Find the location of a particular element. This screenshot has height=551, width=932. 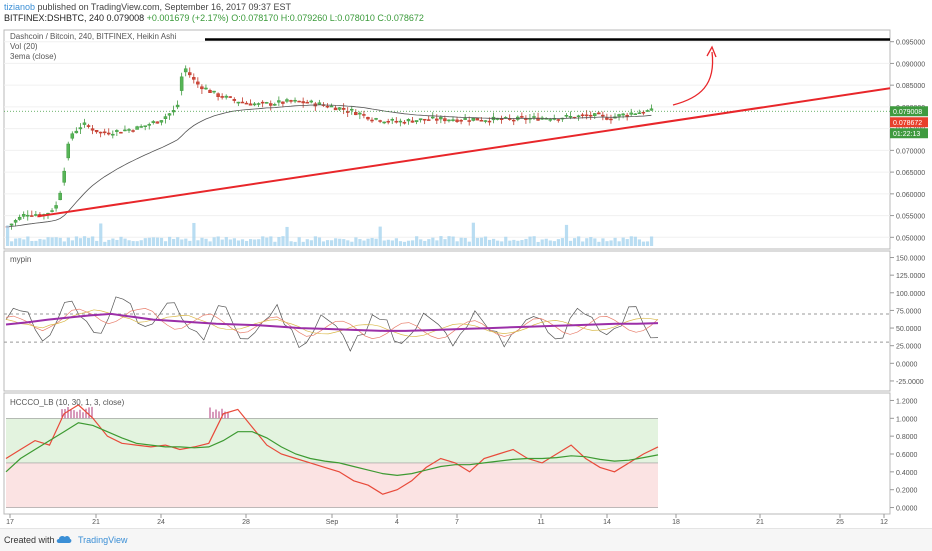

x-tick-label: 12 is located at coordinates (884, 522).